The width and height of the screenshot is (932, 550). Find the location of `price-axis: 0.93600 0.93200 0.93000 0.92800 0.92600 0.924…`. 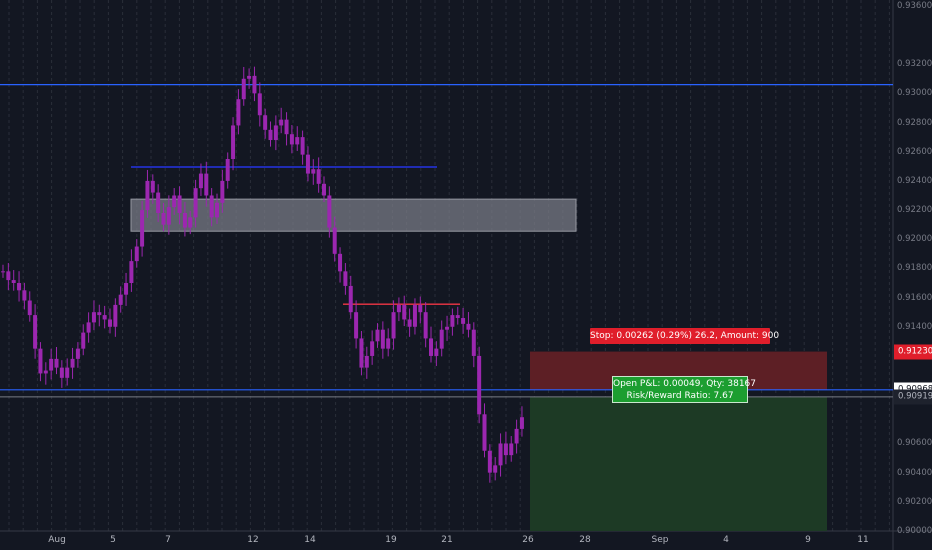

price-axis: 0.93600 0.93200 0.93000 0.92800 0.92600 0.924… is located at coordinates (912, 275).